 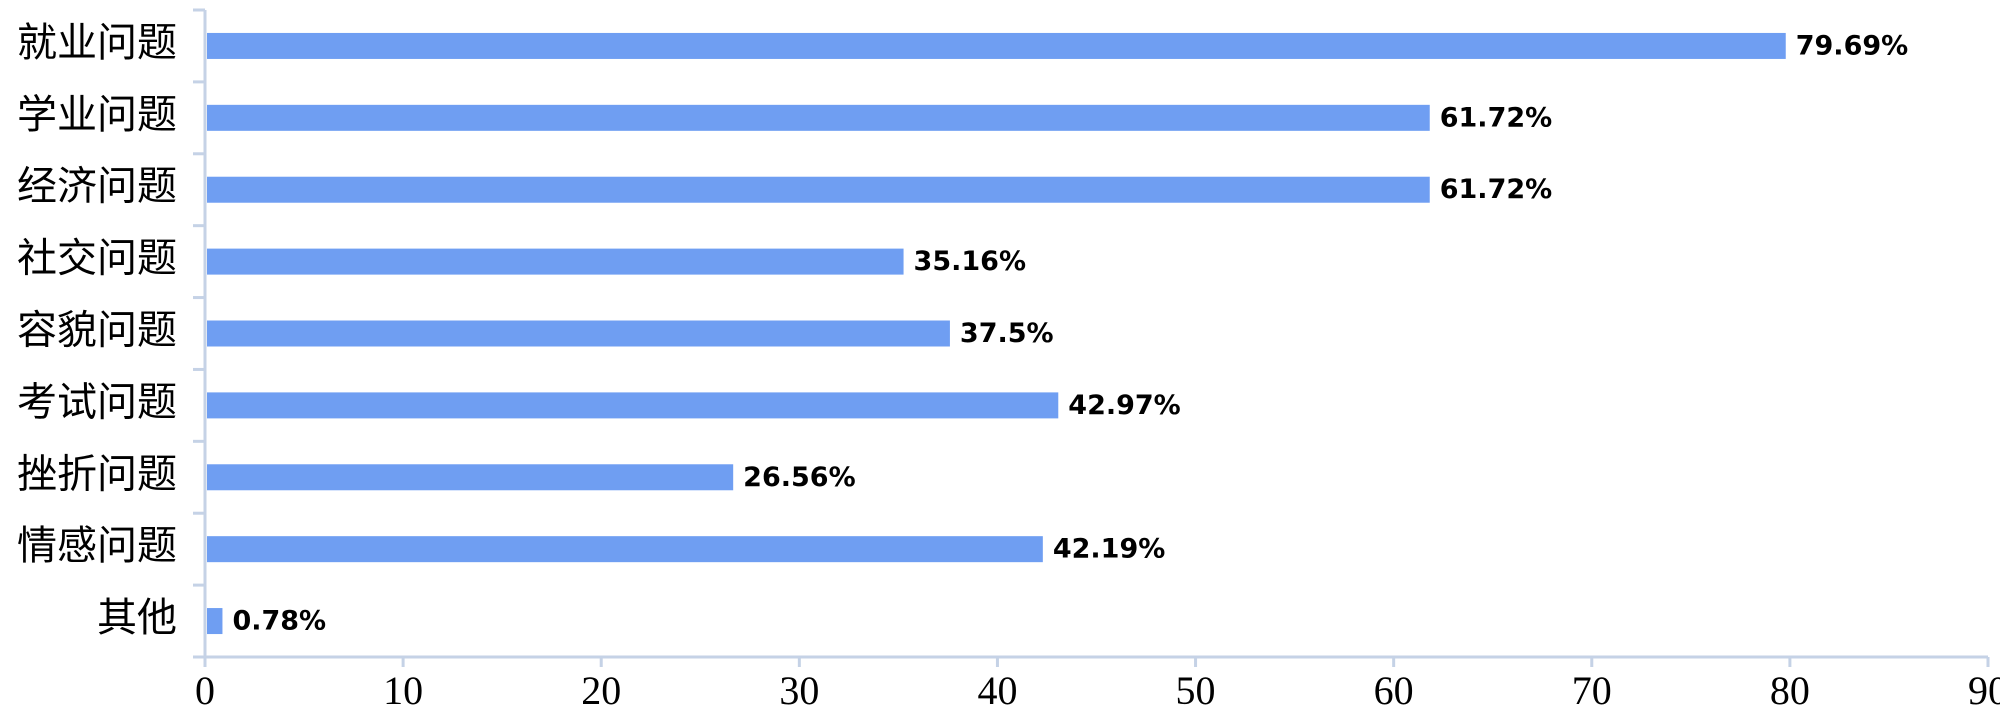 What do you see at coordinates (1852, 45) in the screenshot?
I see `value-label: 79.69%` at bounding box center [1852, 45].